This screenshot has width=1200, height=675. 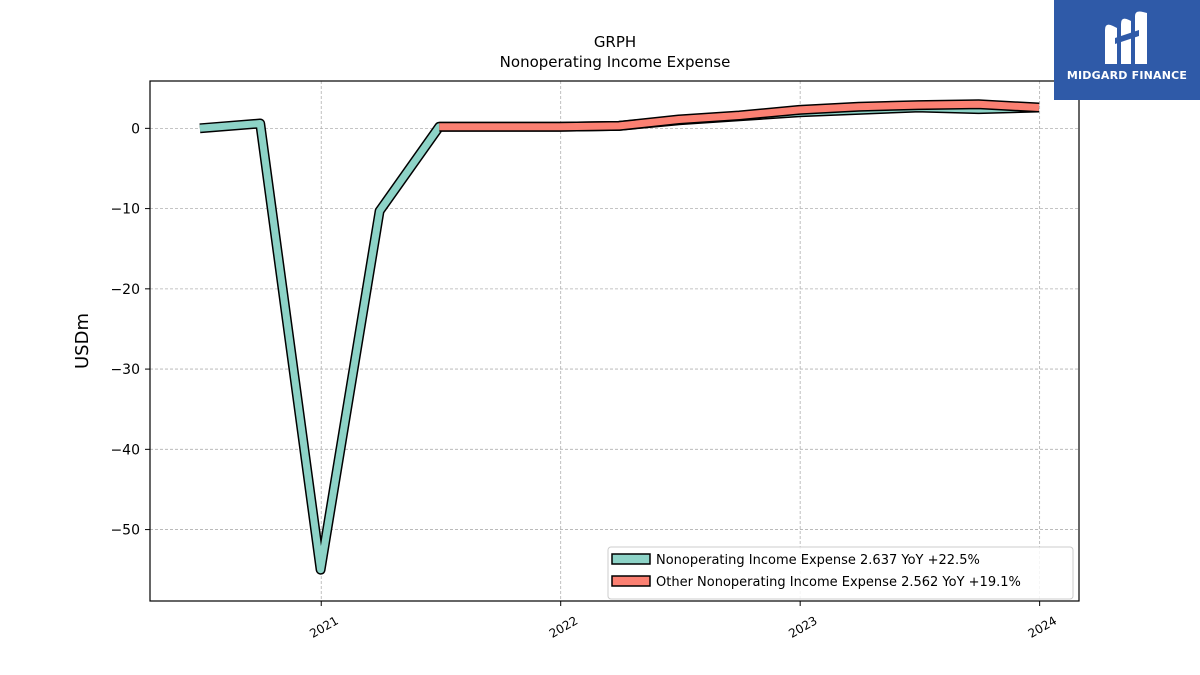 I want to click on x-tick-label: 2023, so click(x=802, y=626).